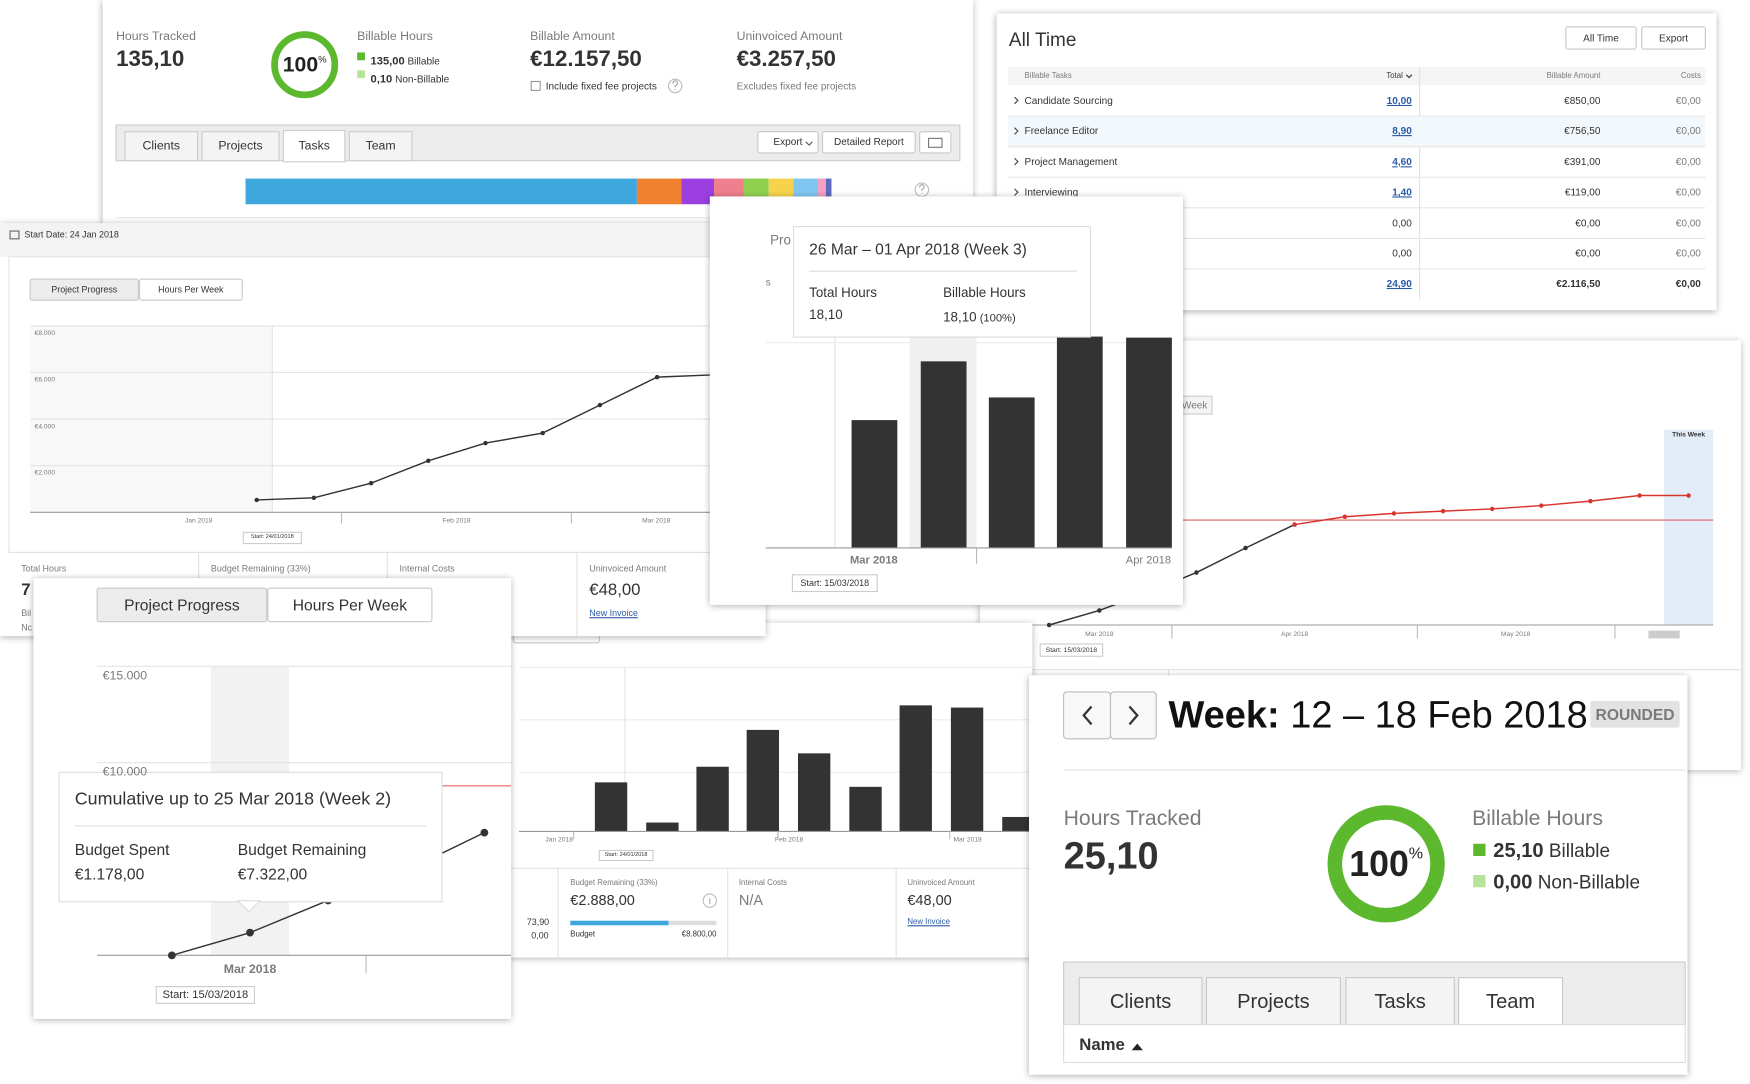  Describe the element at coordinates (984, 292) in the screenshot. I see `label: Billable Hours` at that location.